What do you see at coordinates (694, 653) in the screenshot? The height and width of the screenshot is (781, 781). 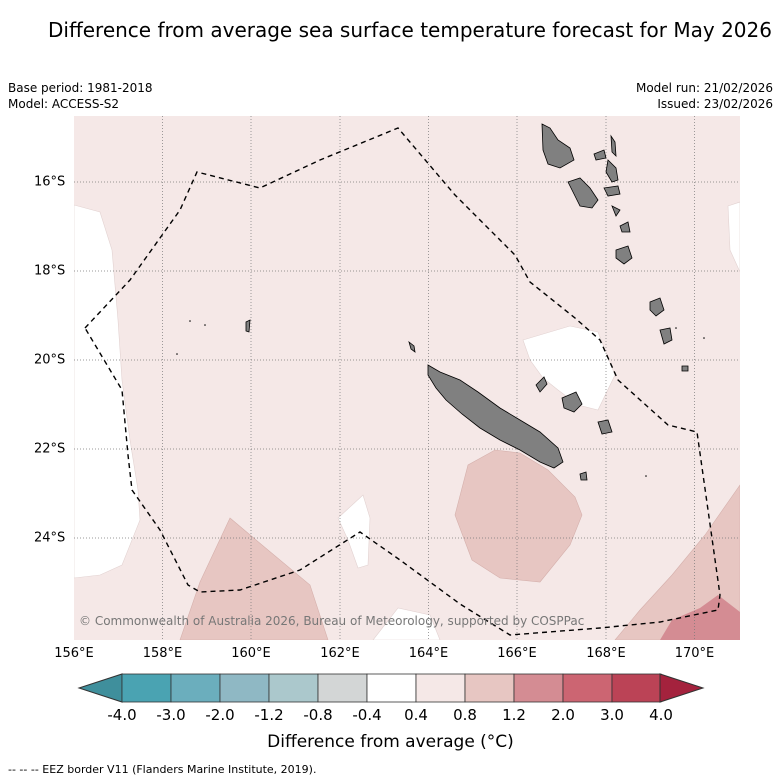 I see `longitude-label: 170°E` at bounding box center [694, 653].